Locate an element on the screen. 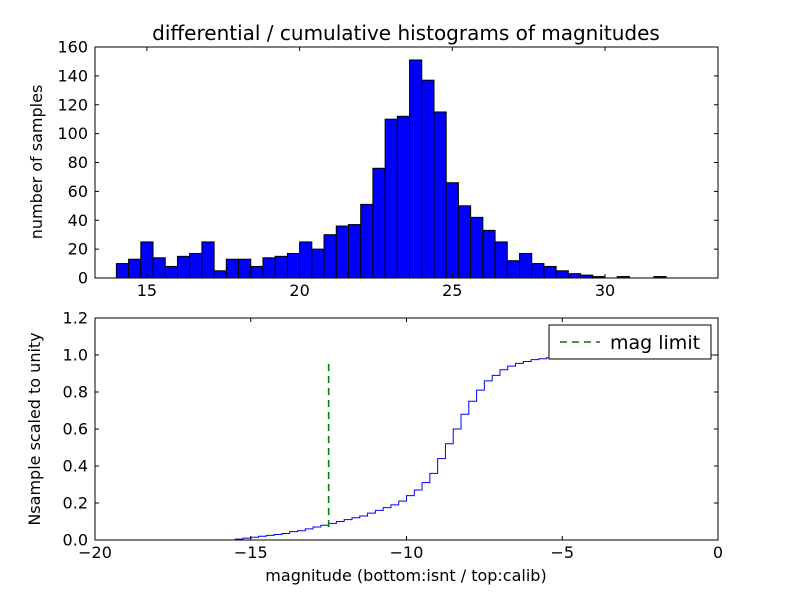 This screenshot has height=605, width=800. bottom-y-axis-label: Nsample scaled to unity is located at coordinates (34, 428).